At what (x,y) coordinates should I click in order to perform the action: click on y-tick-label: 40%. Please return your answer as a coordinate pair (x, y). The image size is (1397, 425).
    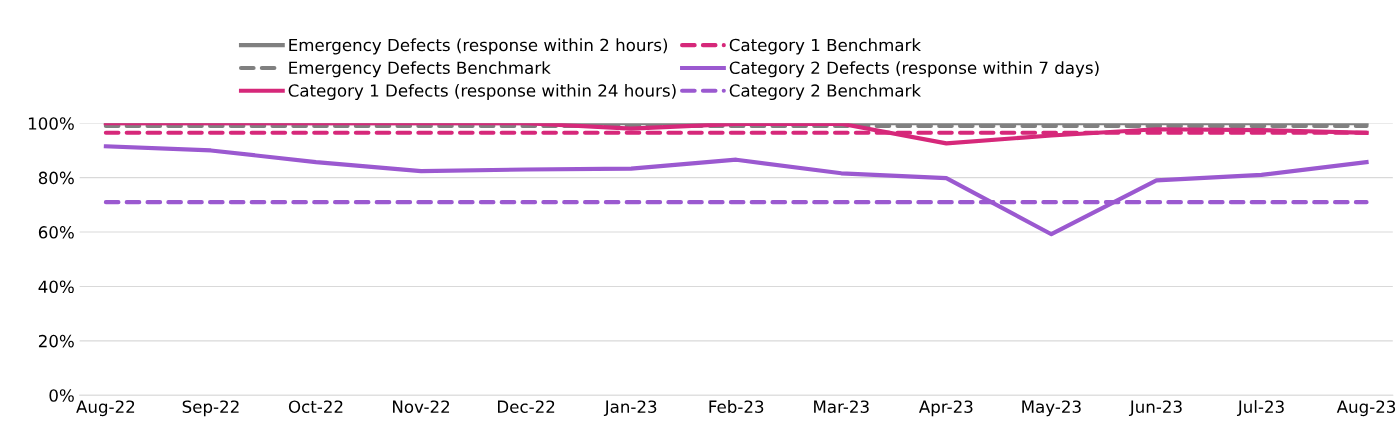
    Looking at the image, I should click on (56, 287).